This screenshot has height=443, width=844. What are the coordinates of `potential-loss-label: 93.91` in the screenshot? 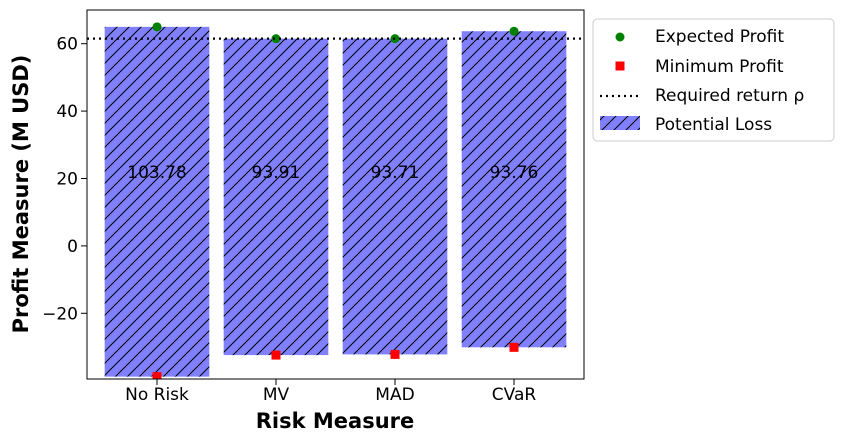 It's located at (276, 173).